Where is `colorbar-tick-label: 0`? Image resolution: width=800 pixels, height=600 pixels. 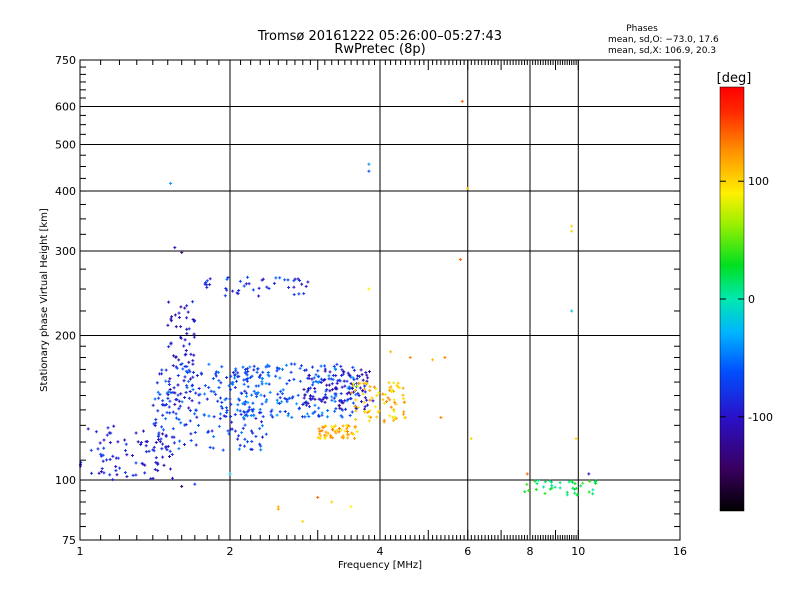 colorbar-tick-label: 0 is located at coordinates (751, 299).